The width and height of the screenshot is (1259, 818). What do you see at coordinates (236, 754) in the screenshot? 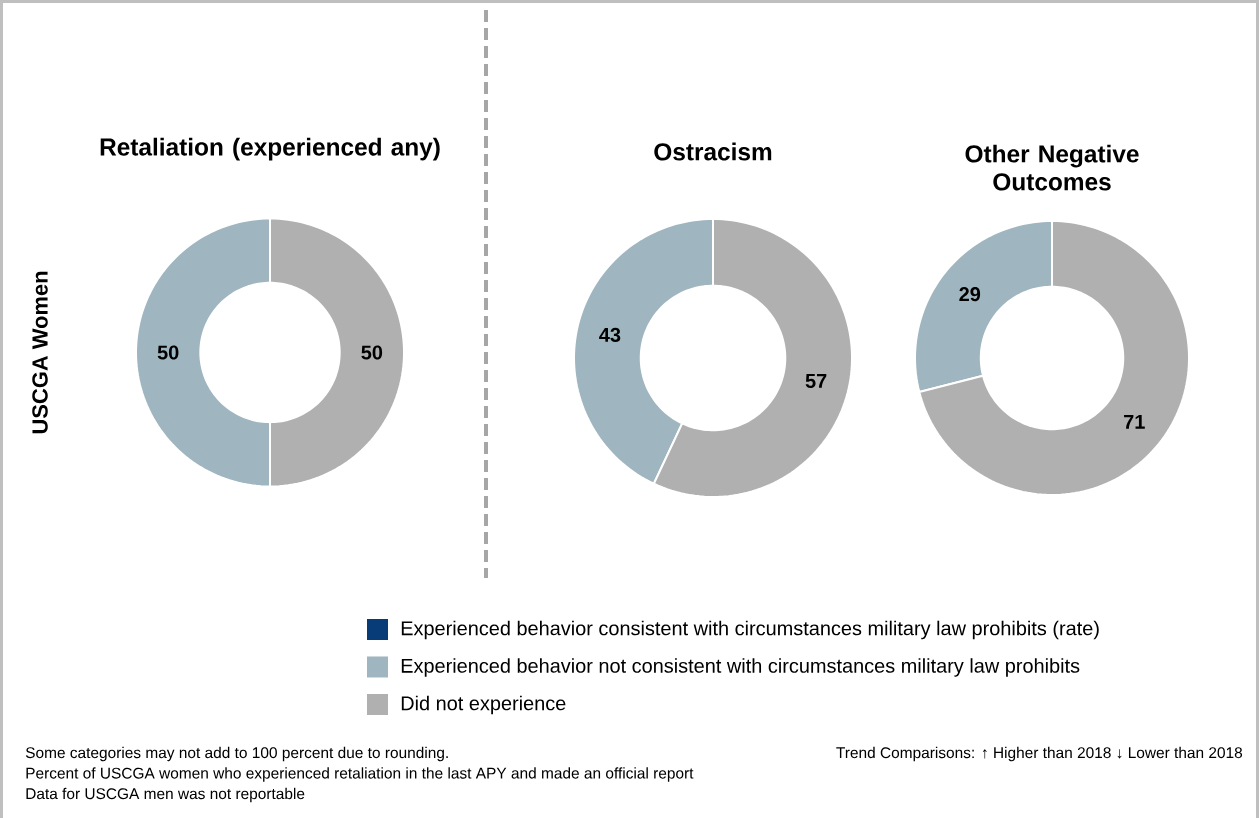
I see `text: Some categories may not add to 100 percent due to rounding.` at bounding box center [236, 754].